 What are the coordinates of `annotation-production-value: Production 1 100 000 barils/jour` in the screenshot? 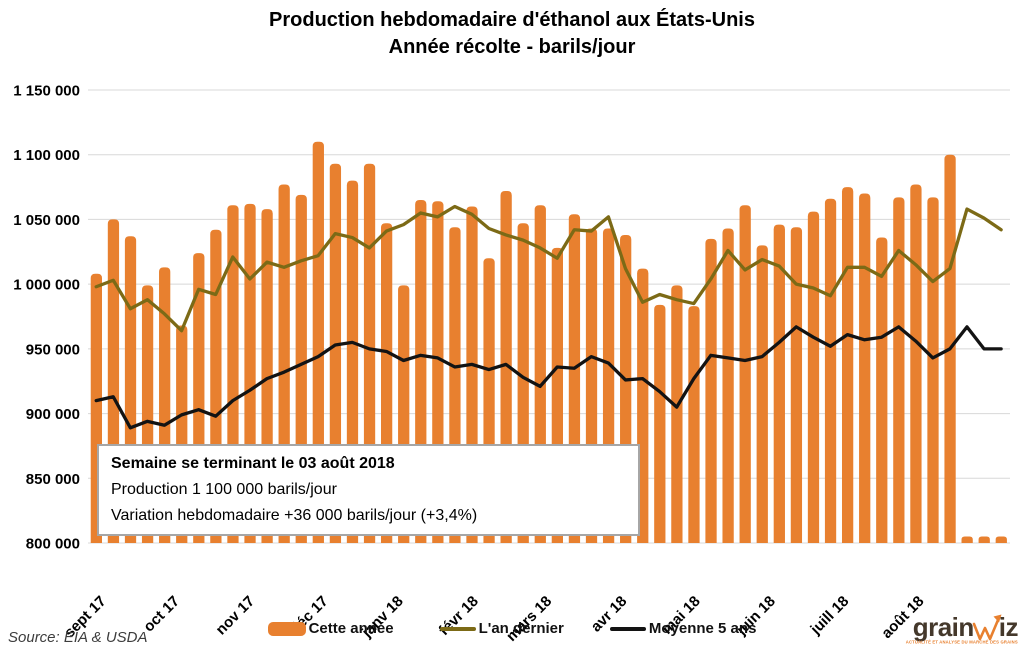 It's located at (224, 489).